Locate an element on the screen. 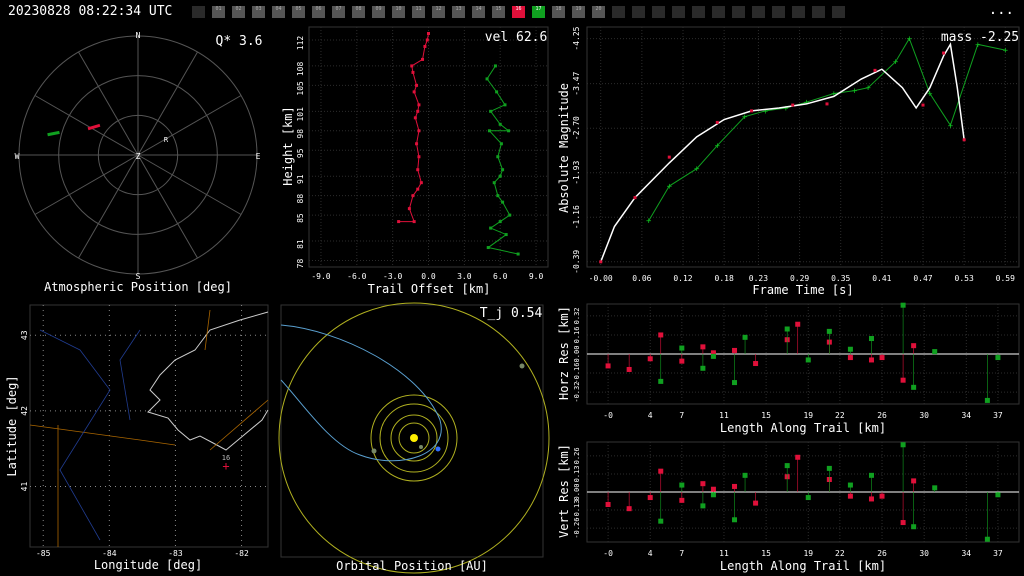 Image resolution: width=1024 pixels, height=576 pixels. camera-11: 11 is located at coordinates (418, 12).